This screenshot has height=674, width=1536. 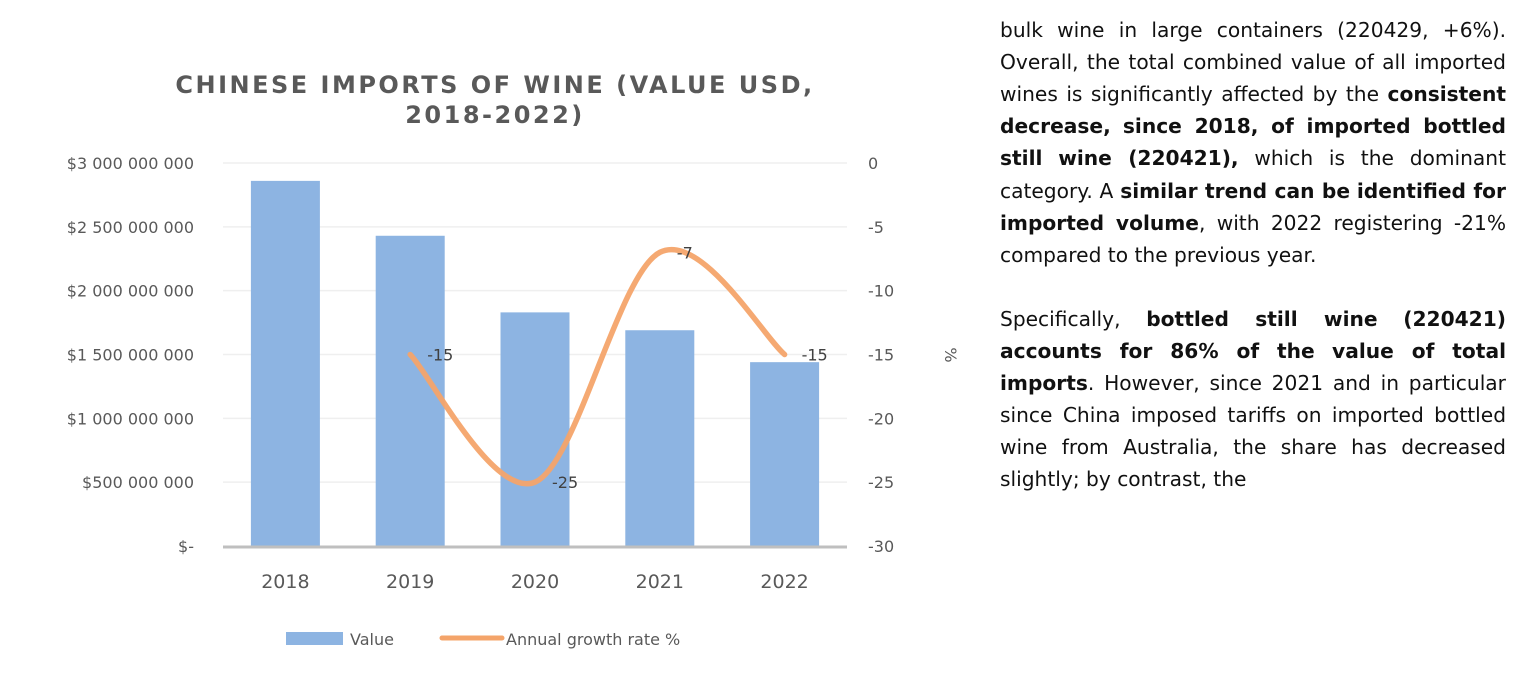 I want to click on right-axis-tick-label: 0, so click(x=873, y=163).